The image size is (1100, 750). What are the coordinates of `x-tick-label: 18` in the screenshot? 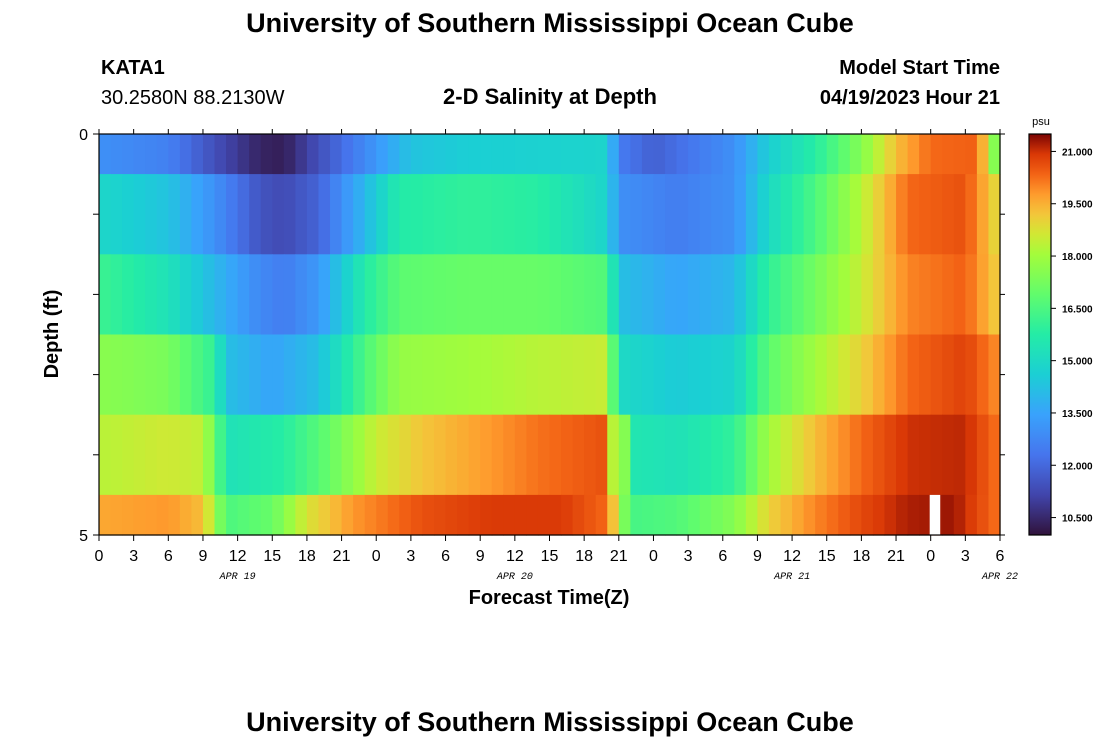 It's located at (584, 556).